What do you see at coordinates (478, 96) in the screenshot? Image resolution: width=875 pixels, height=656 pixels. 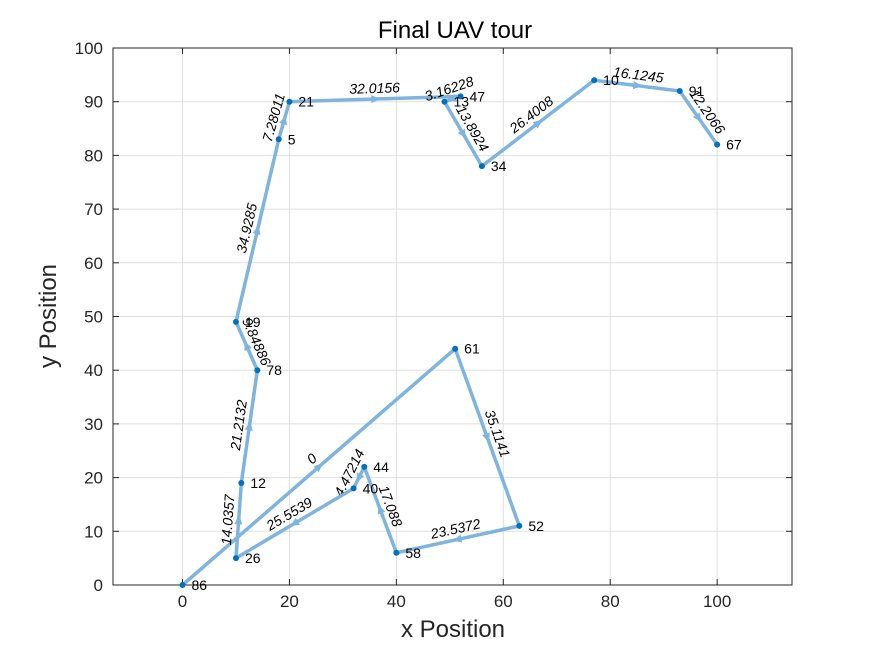 I see `node-label: 47` at bounding box center [478, 96].